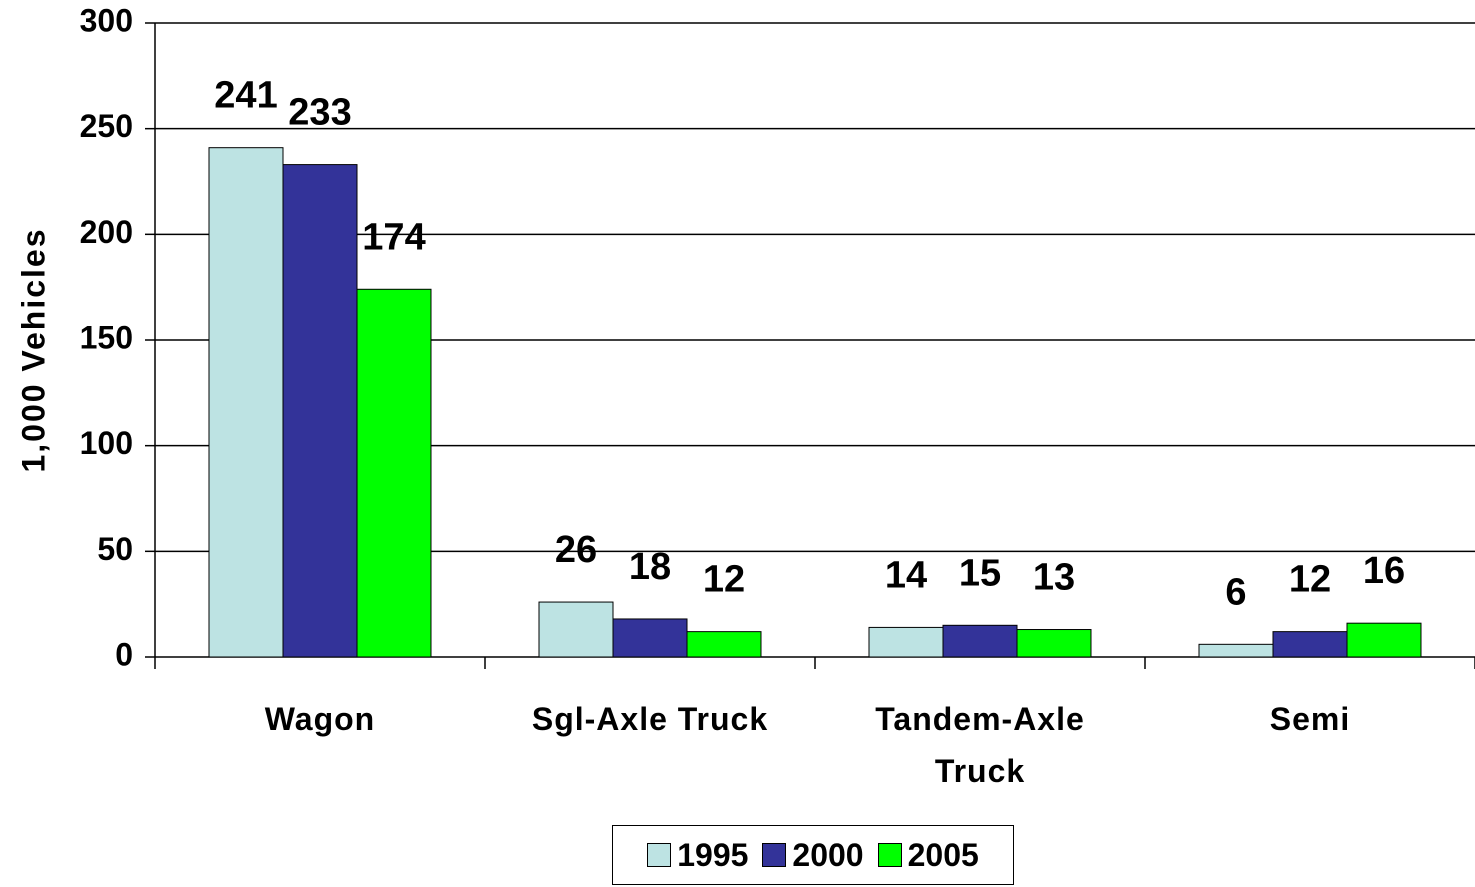 Image resolution: width=1475 pixels, height=887 pixels. Describe the element at coordinates (319, 113) in the screenshot. I see `data-label: 233` at that location.